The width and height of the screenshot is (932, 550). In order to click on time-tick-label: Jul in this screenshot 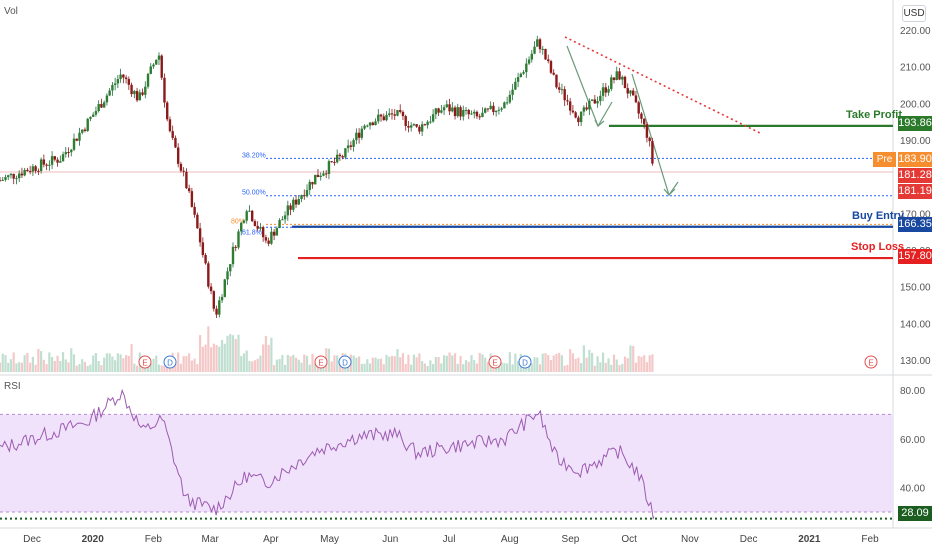, I will do `click(449, 539)`.